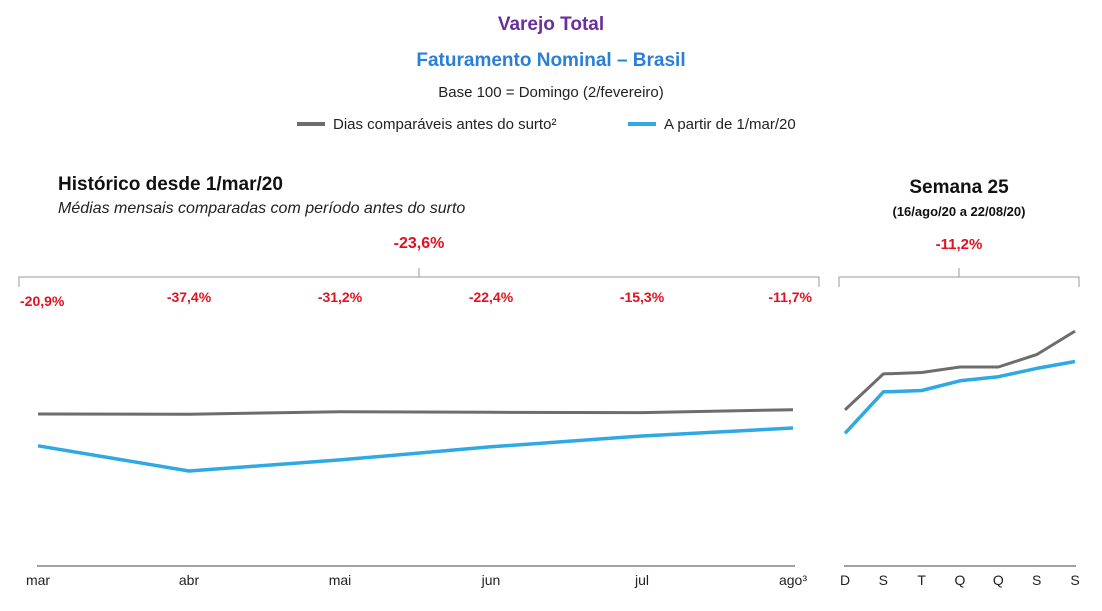 This screenshot has height=611, width=1102. What do you see at coordinates (311, 124) in the screenshot?
I see `legend-swatch-before` at bounding box center [311, 124].